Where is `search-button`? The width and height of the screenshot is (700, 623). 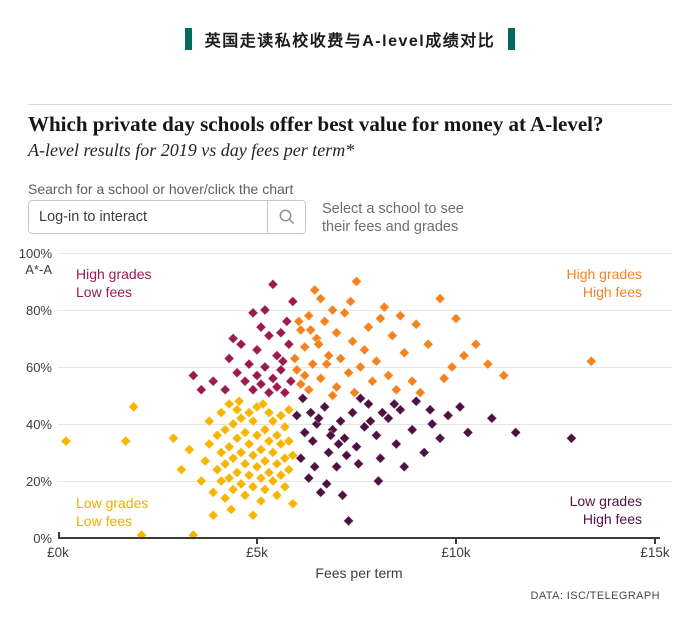 search-button is located at coordinates (286, 217).